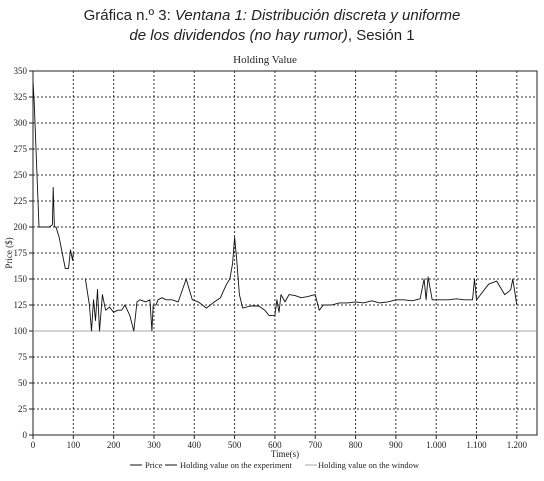 The width and height of the screenshot is (544, 481). Describe the element at coordinates (436, 445) in the screenshot. I see `x-tick-label: 1.000` at that location.